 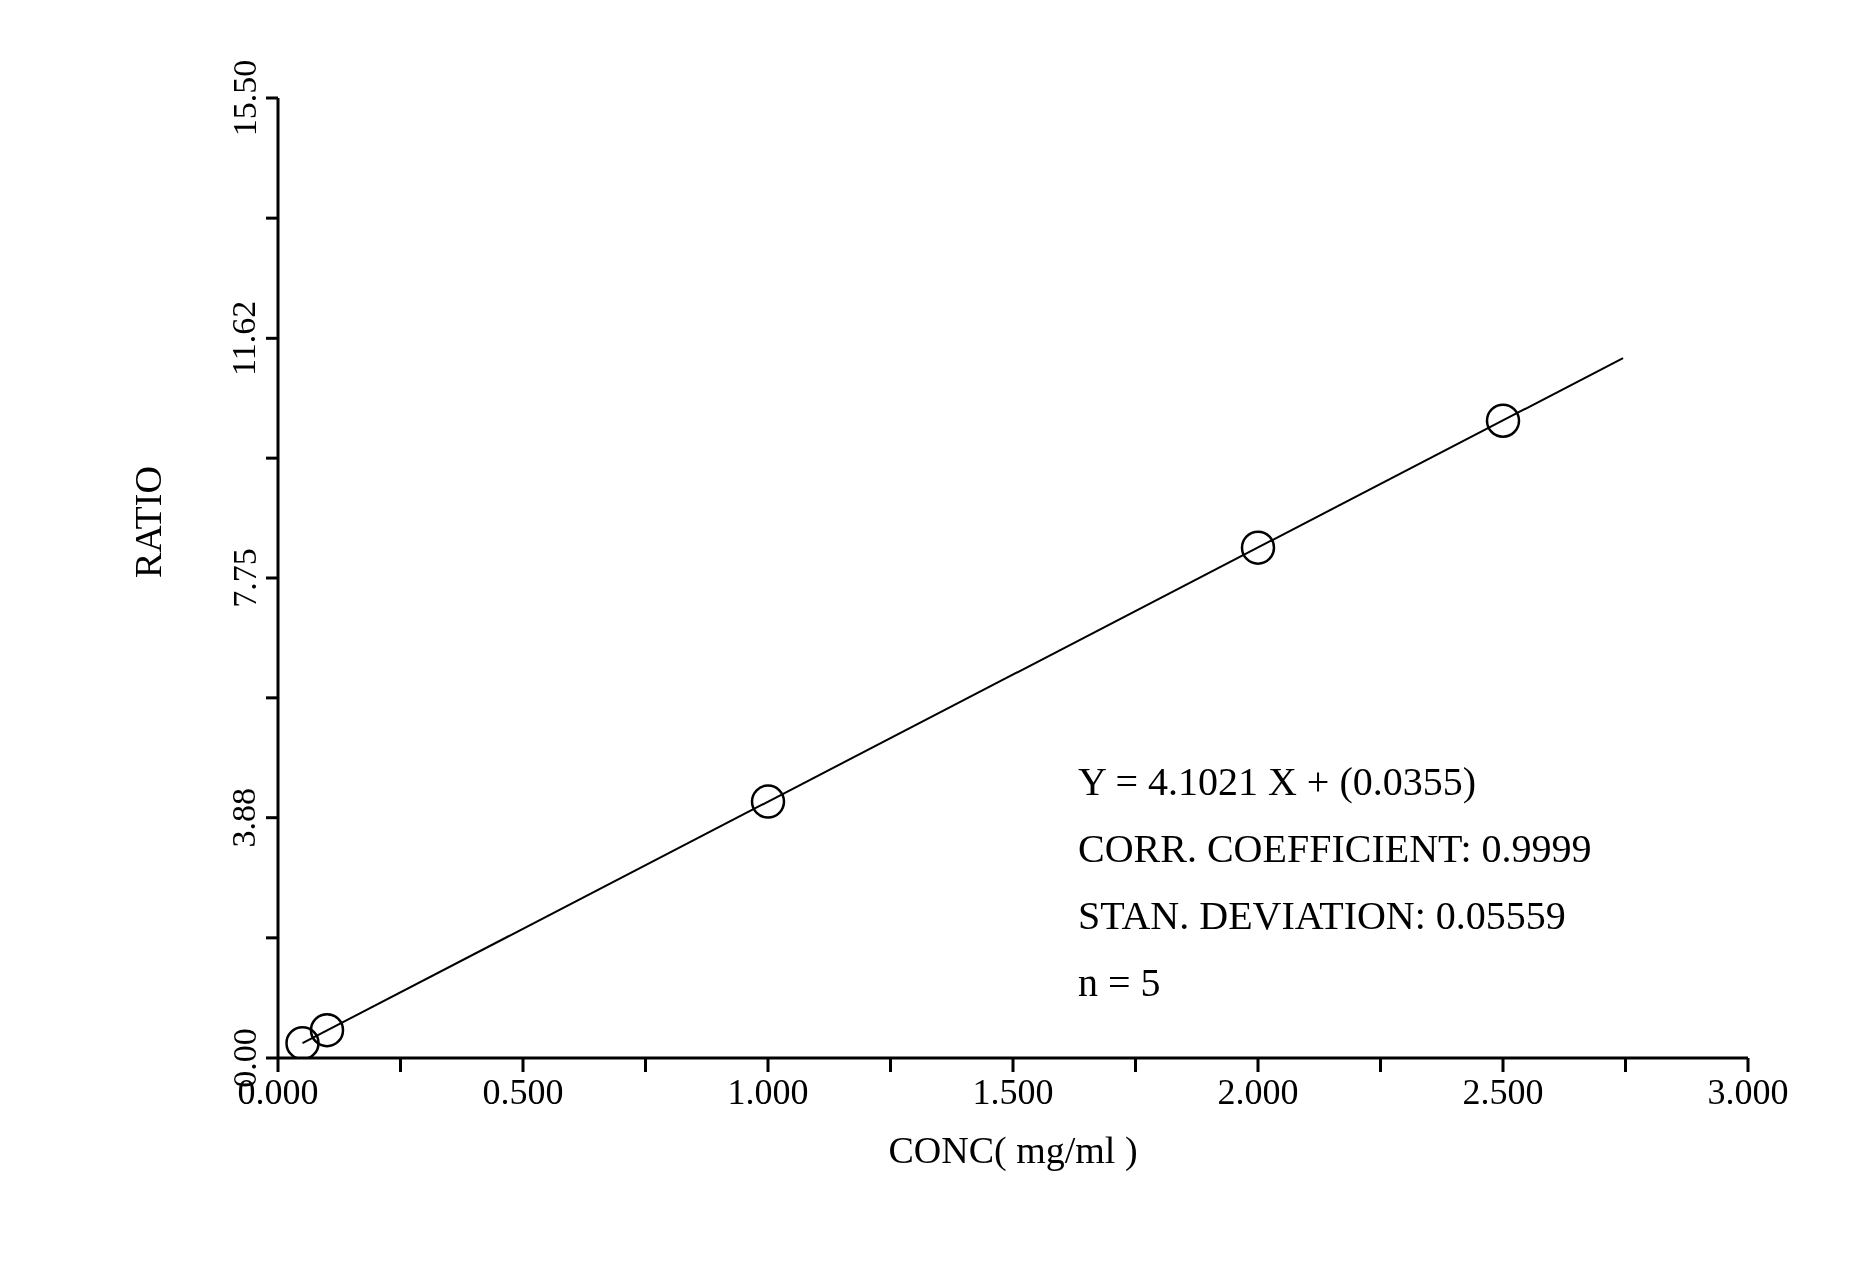 I want to click on y-tick-label: 11.62, so click(x=244, y=338).